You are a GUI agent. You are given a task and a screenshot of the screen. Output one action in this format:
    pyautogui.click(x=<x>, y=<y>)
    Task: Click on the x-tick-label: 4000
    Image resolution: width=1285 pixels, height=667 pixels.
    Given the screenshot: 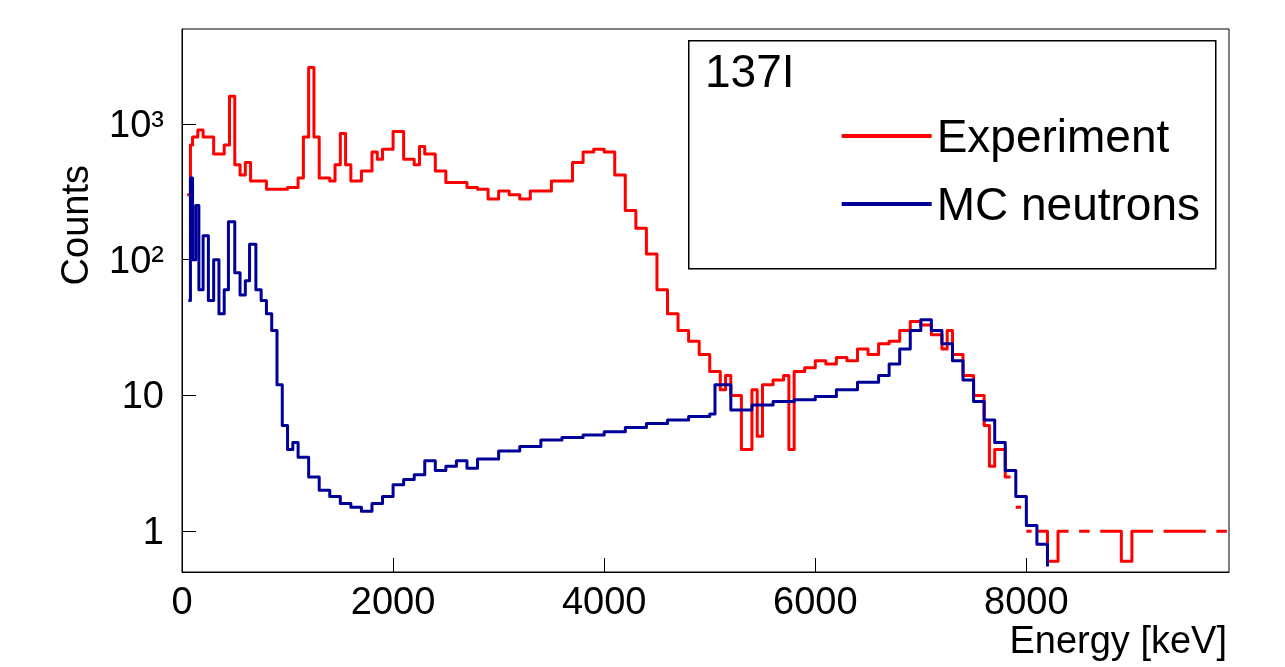 What is the action you would take?
    pyautogui.click(x=604, y=601)
    